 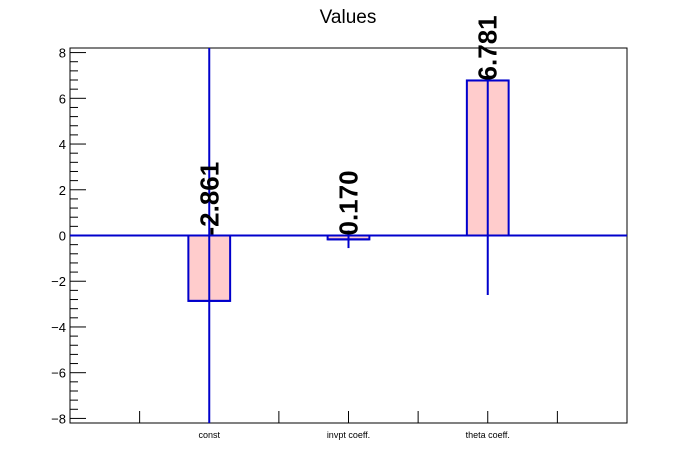 I want to click on y-tick-label: 0, so click(x=62, y=236).